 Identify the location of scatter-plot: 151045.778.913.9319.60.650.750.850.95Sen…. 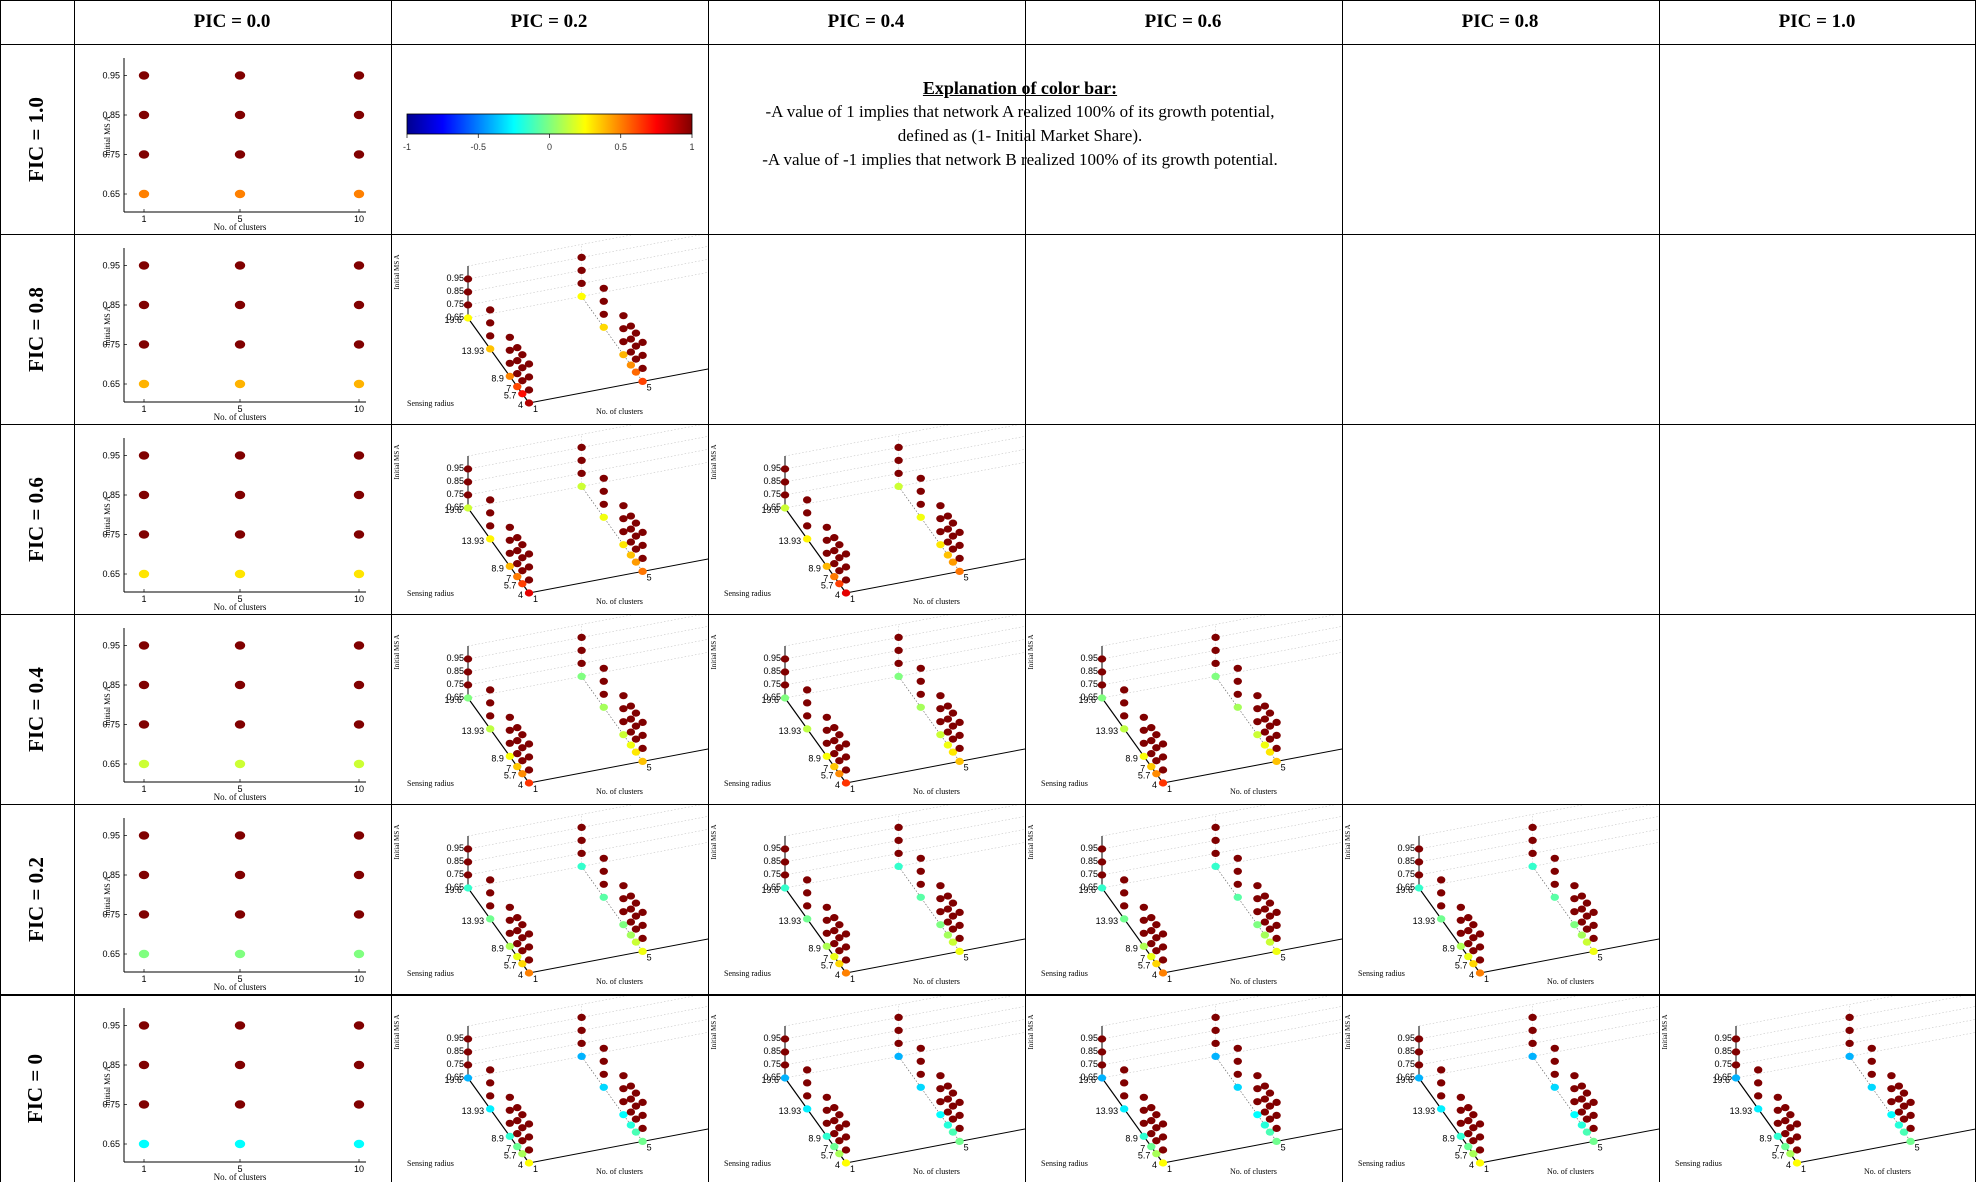
(1184, 895).